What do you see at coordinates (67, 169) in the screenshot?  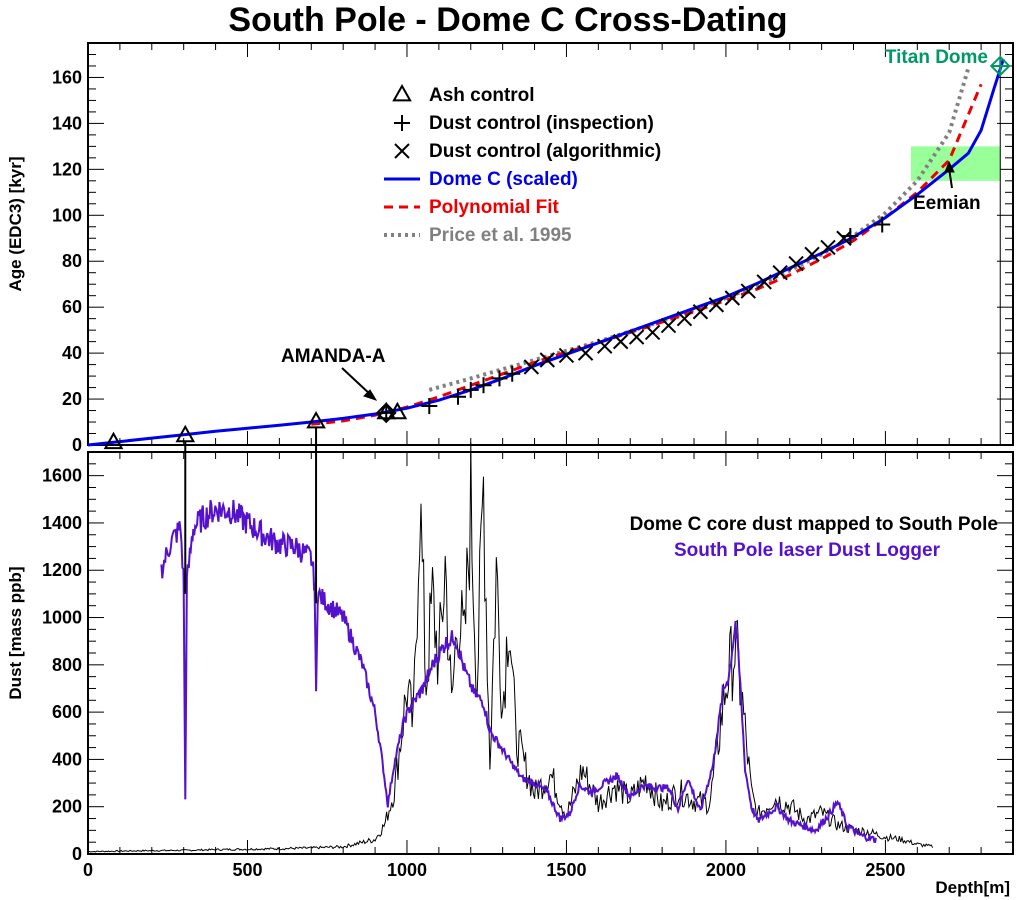 I see `y-tick-label: 120` at bounding box center [67, 169].